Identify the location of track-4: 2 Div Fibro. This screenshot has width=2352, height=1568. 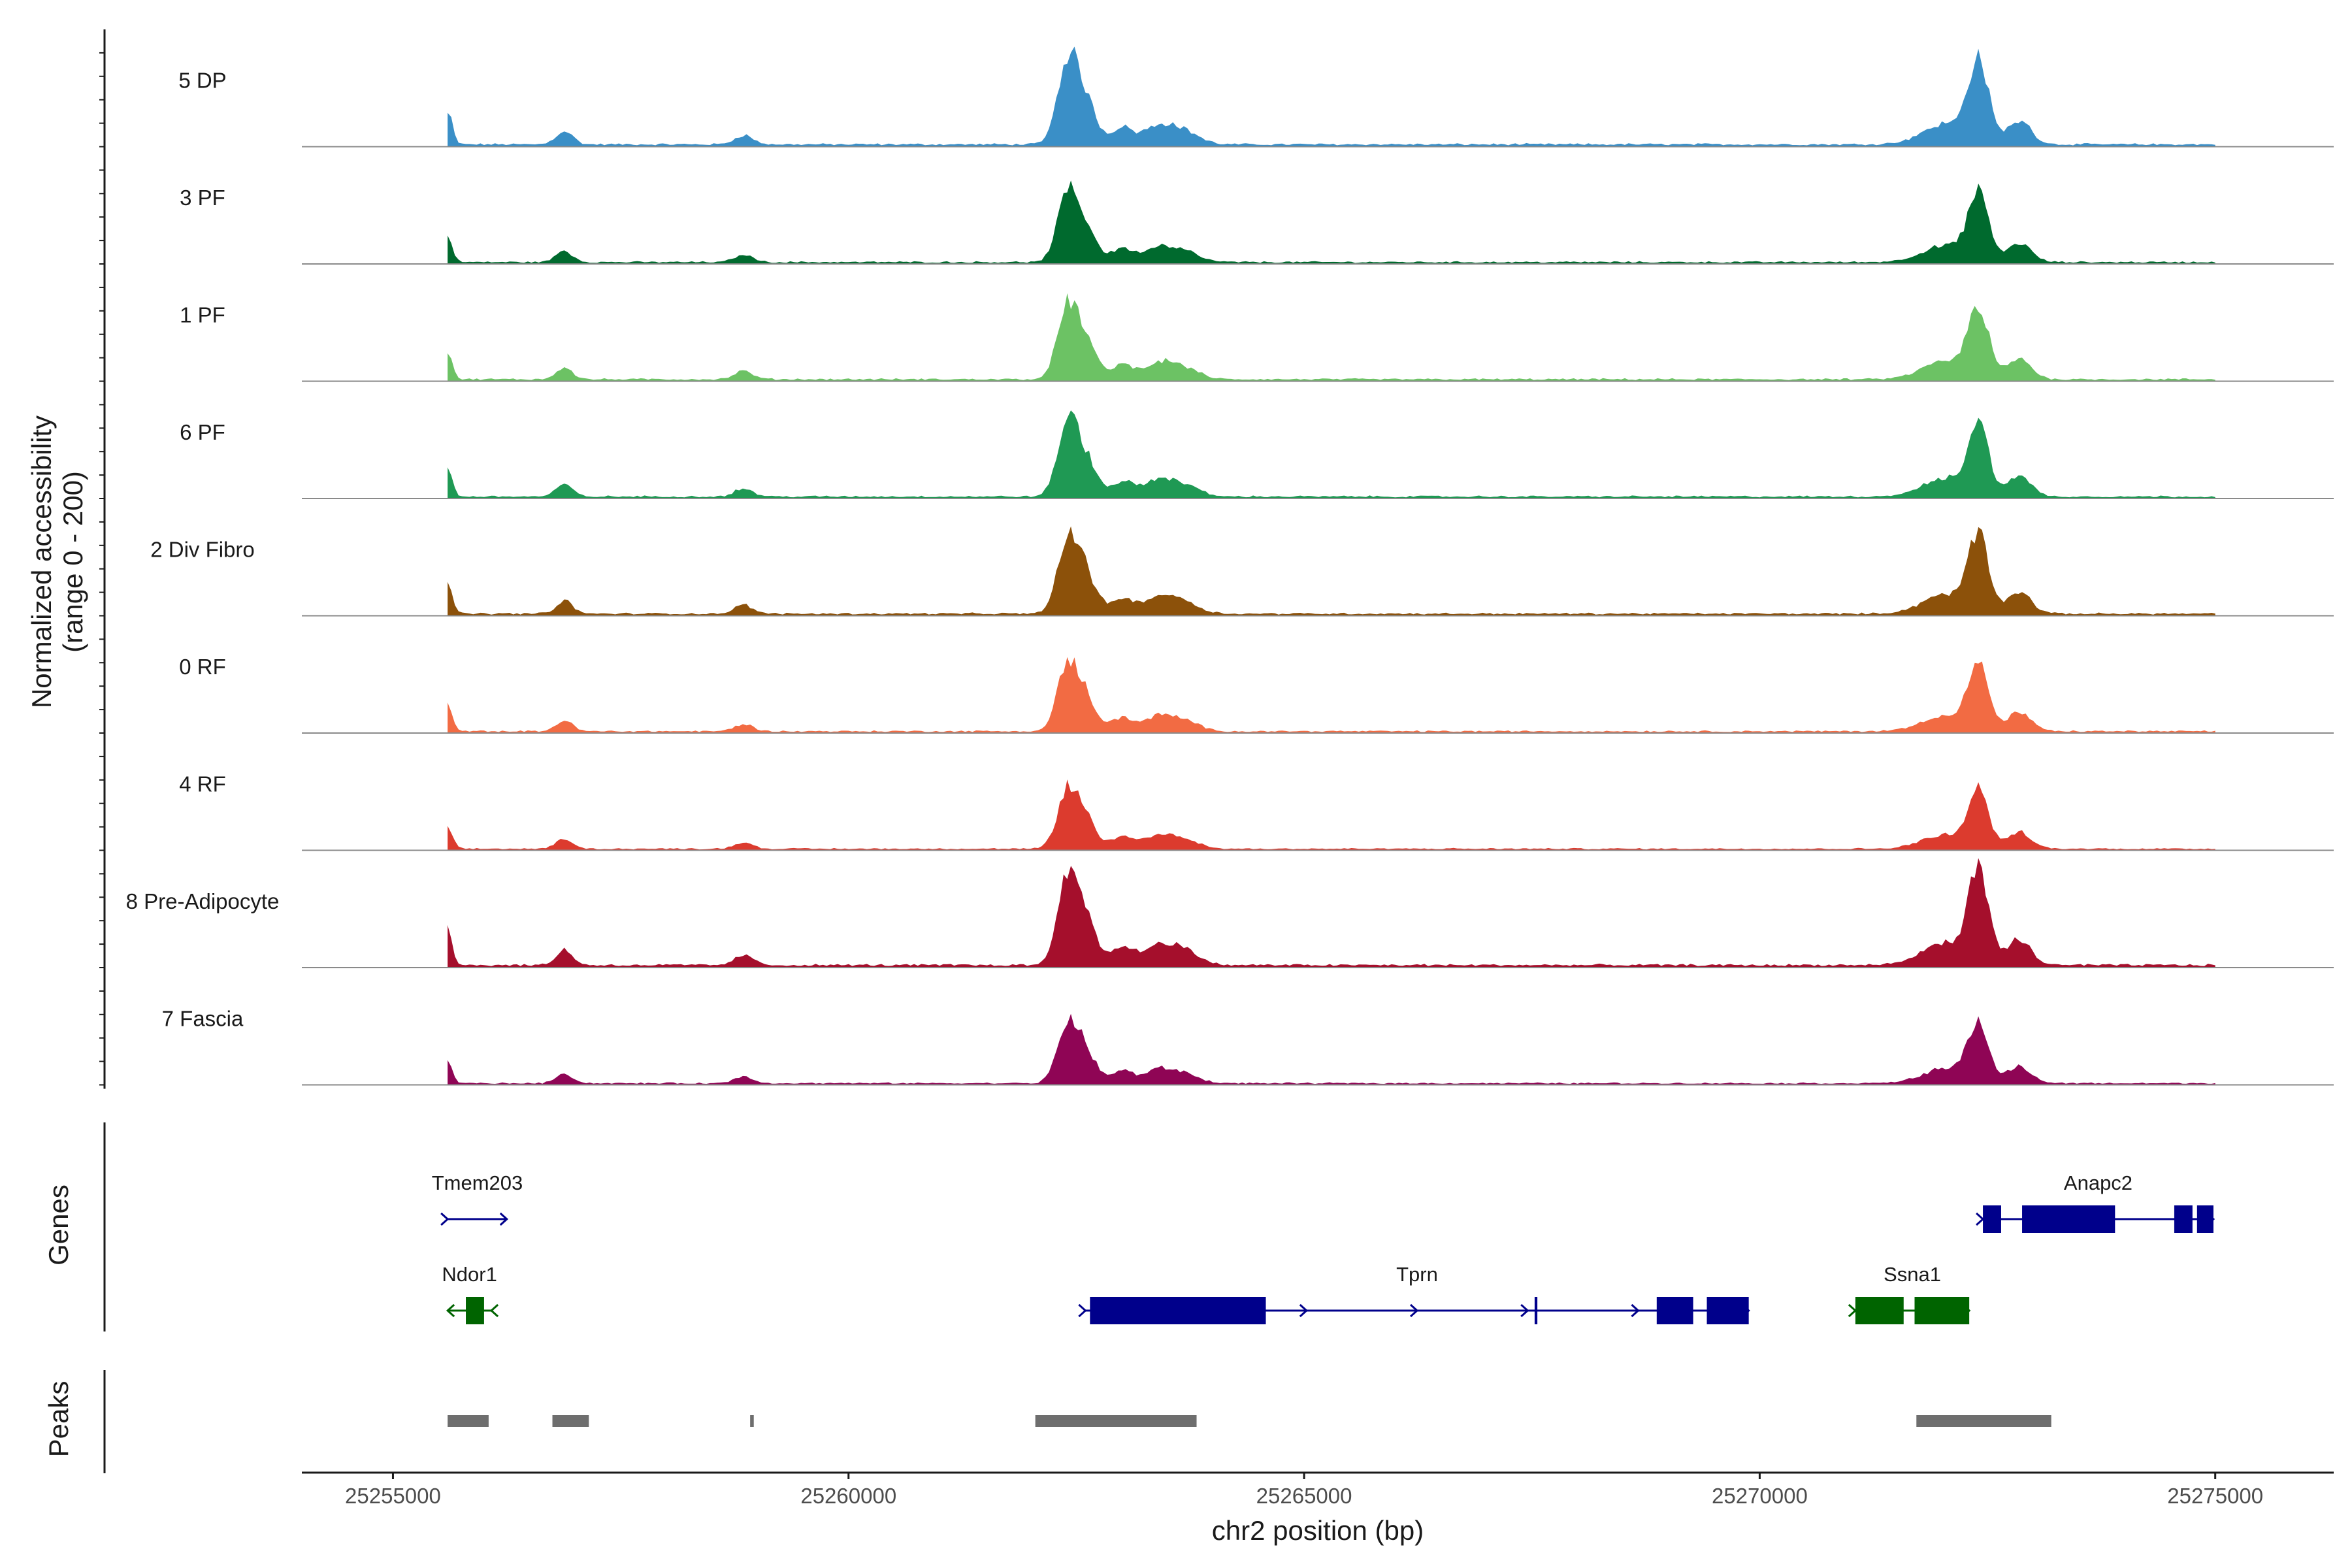
(1242, 571).